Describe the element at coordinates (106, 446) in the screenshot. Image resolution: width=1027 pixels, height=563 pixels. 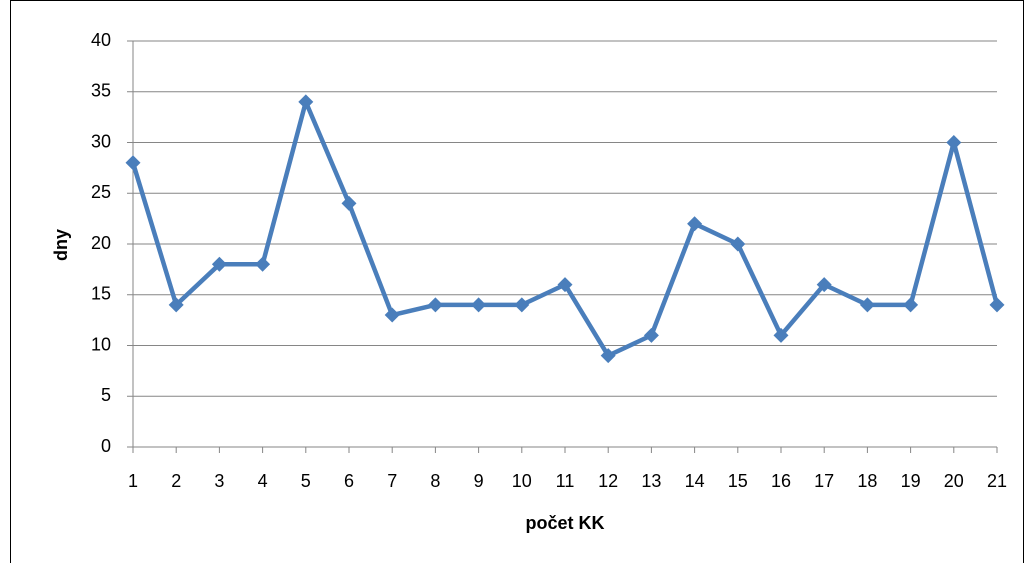
I see `y-tick-label: 0` at that location.